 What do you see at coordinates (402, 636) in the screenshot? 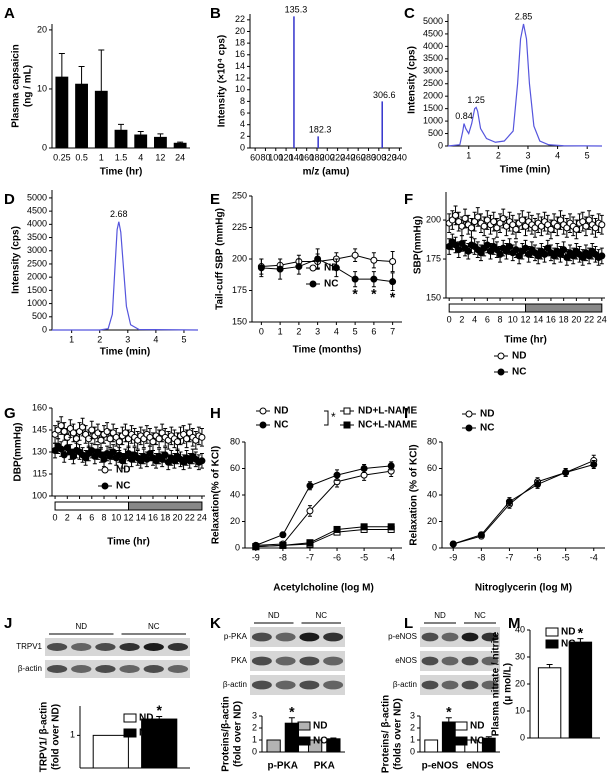
I see `blot-row-label: p-eNOS` at bounding box center [402, 636].